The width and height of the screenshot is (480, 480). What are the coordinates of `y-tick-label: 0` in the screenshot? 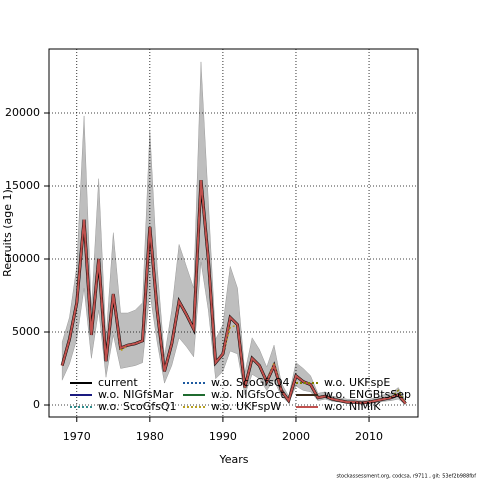 It's located at (36, 404).